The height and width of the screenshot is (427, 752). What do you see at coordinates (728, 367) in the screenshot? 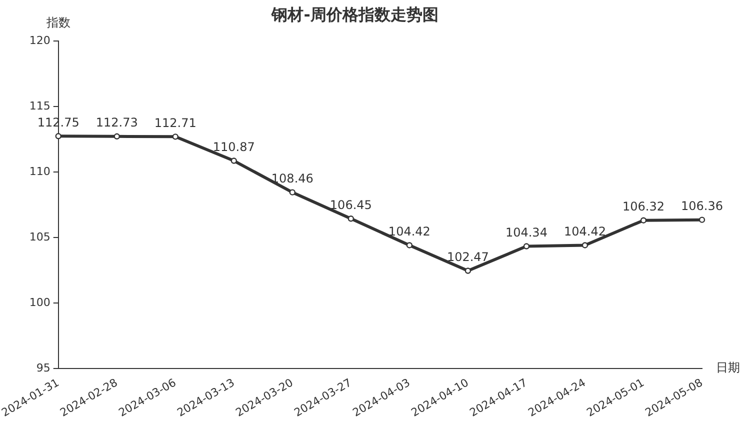
I see `x-axis-title: 日期` at bounding box center [728, 367].